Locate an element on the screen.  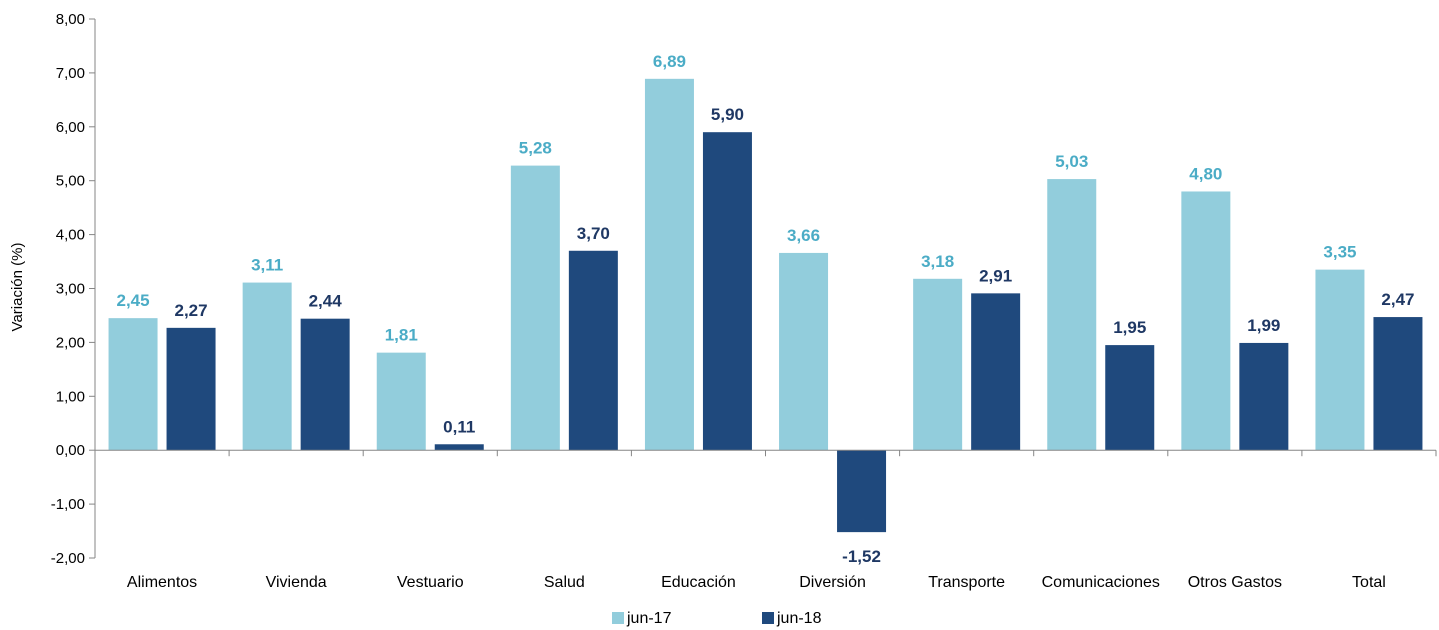
data-label: 2,47 is located at coordinates (1397, 299).